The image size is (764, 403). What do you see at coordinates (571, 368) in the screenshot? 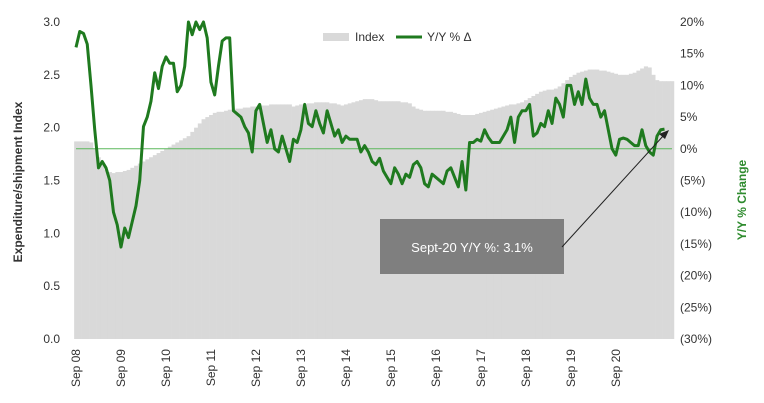
I see `x-tick-label: Sep 19` at bounding box center [571, 368].